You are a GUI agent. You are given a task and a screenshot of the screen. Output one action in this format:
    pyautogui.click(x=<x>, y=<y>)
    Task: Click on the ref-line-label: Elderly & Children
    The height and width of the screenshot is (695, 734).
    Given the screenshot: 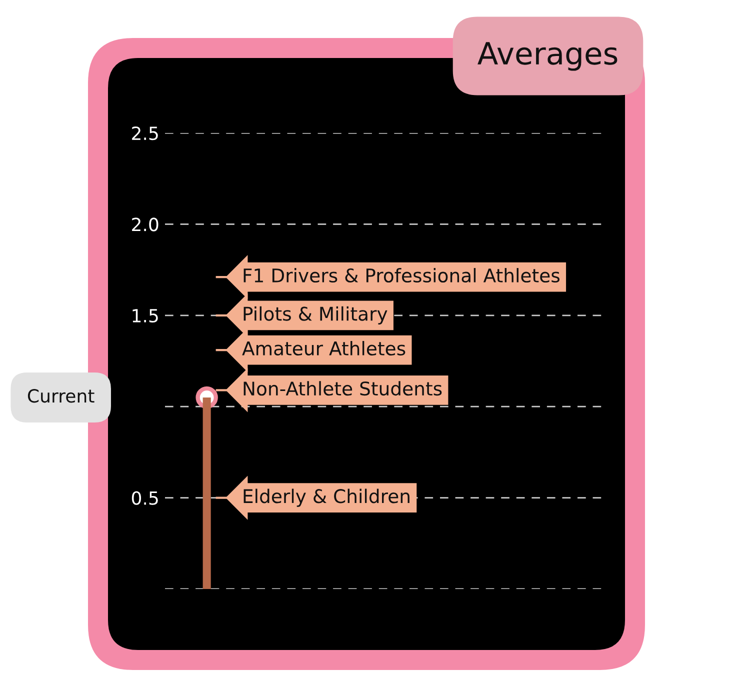 What is the action you would take?
    pyautogui.click(x=327, y=497)
    